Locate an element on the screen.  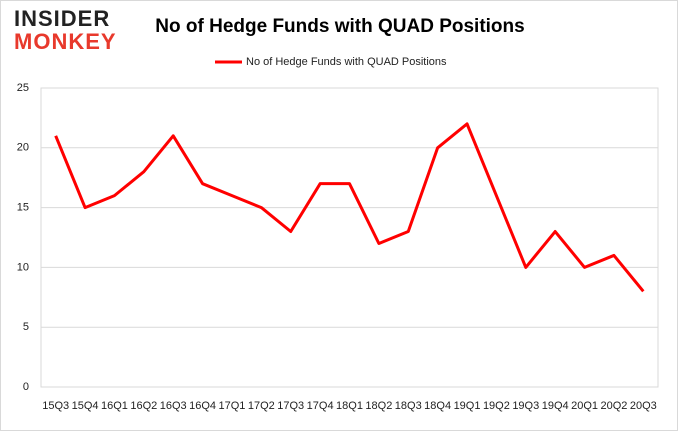
x-tick-label: 18Q4 is located at coordinates (437, 406).